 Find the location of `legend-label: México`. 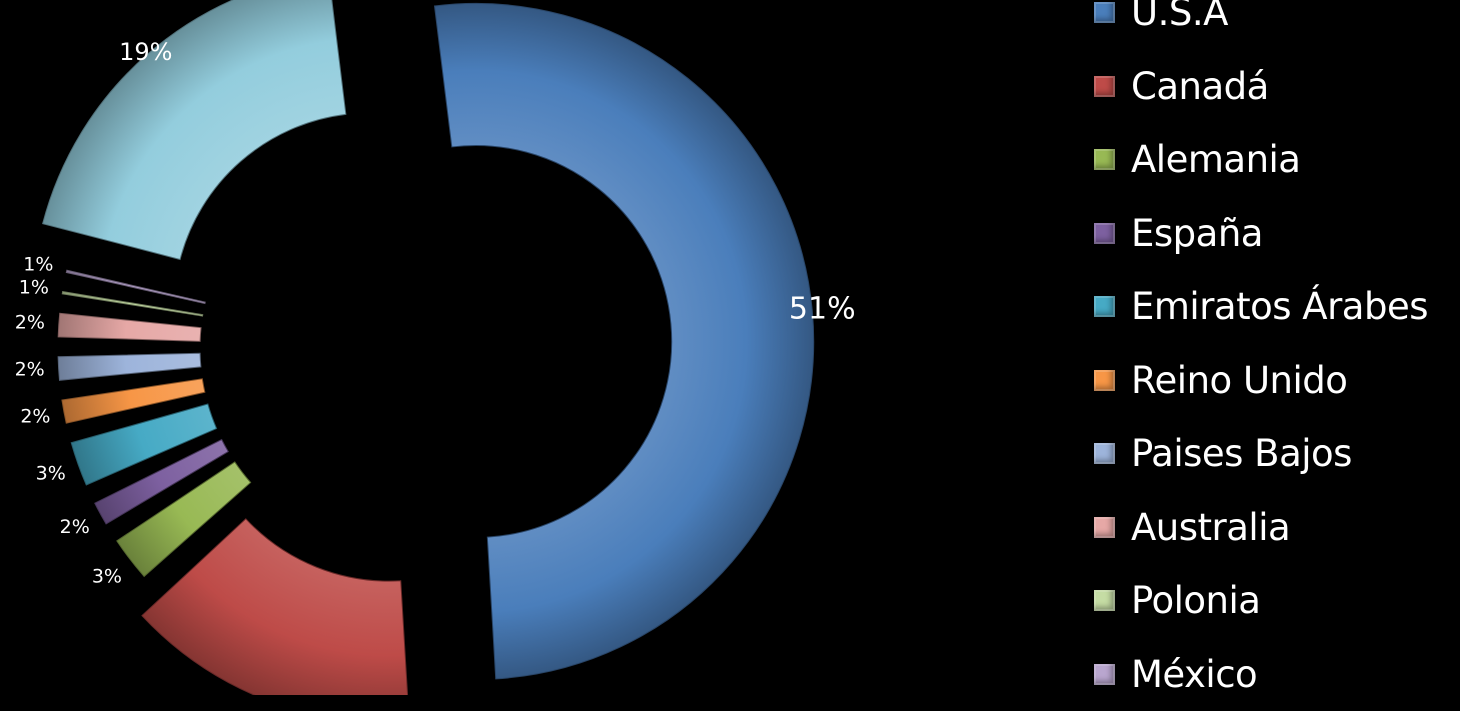

legend-label: México is located at coordinates (1194, 674).